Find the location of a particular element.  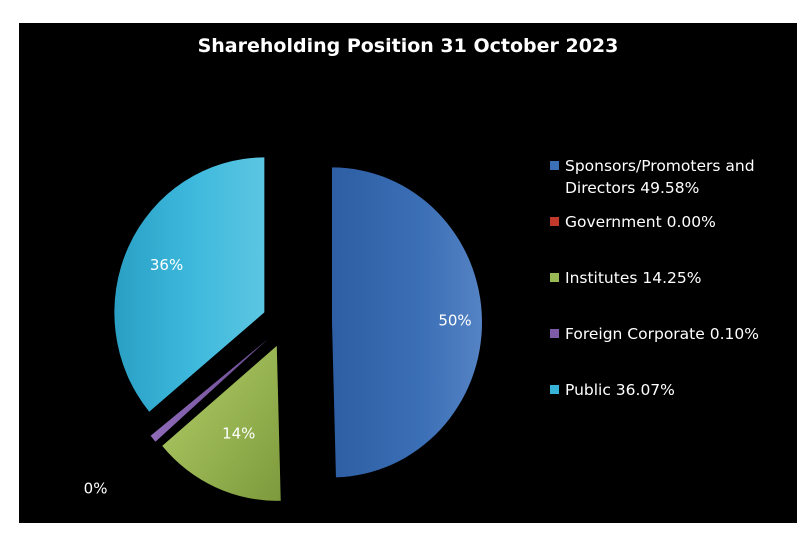

data-label: 36% is located at coordinates (166, 265).